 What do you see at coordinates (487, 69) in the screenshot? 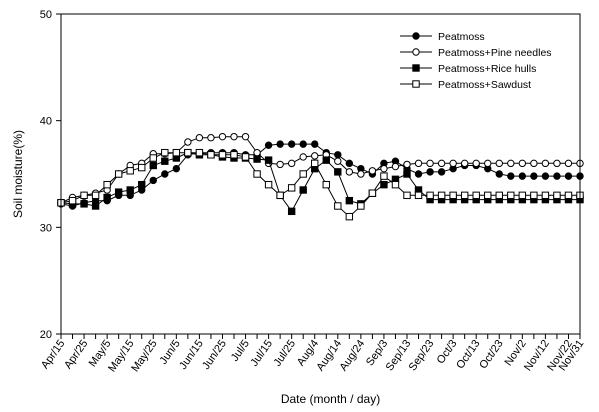
I see `legend-label: Peatmoss+Rice hulls` at bounding box center [487, 69].